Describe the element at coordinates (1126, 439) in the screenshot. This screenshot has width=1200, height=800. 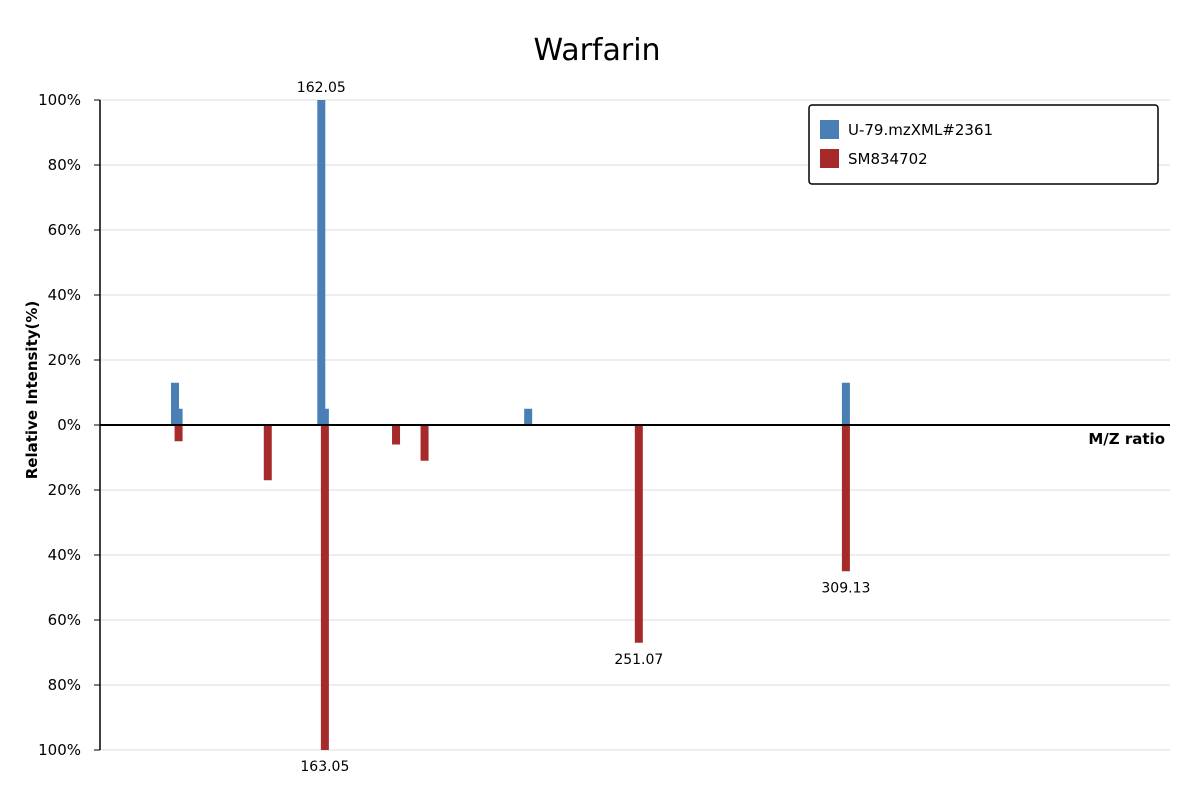
I see `x-axis-title: M/Z ratio` at that location.